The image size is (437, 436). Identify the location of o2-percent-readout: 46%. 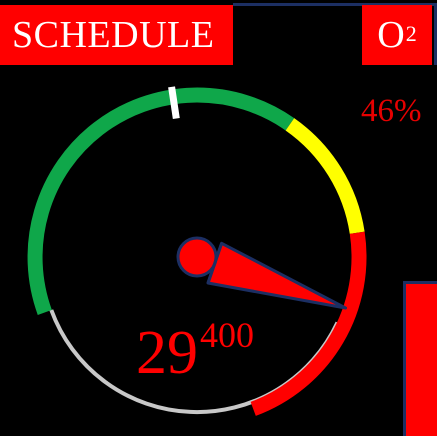
(391, 111).